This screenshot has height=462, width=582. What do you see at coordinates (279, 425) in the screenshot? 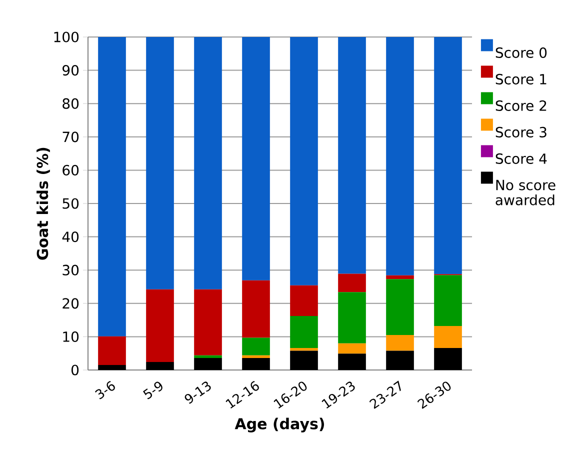
I see `x-axis-title: Age (days)` at bounding box center [279, 425].